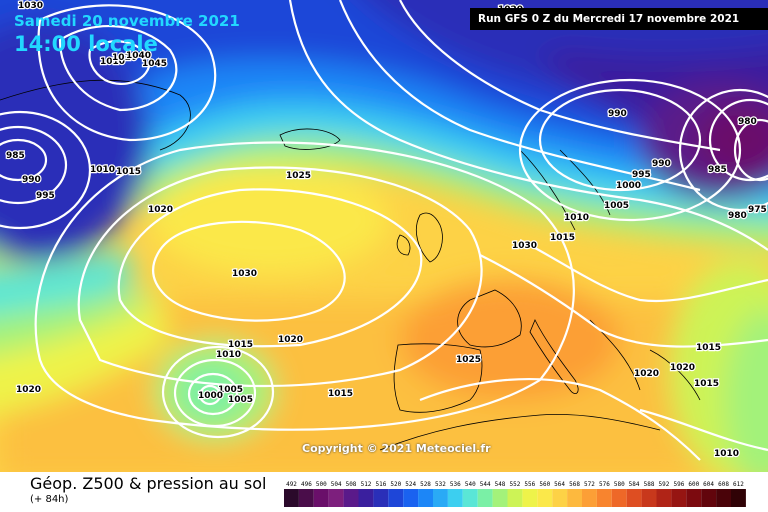  What do you see at coordinates (440, 484) in the screenshot?
I see `legend-value: 532` at bounding box center [440, 484].